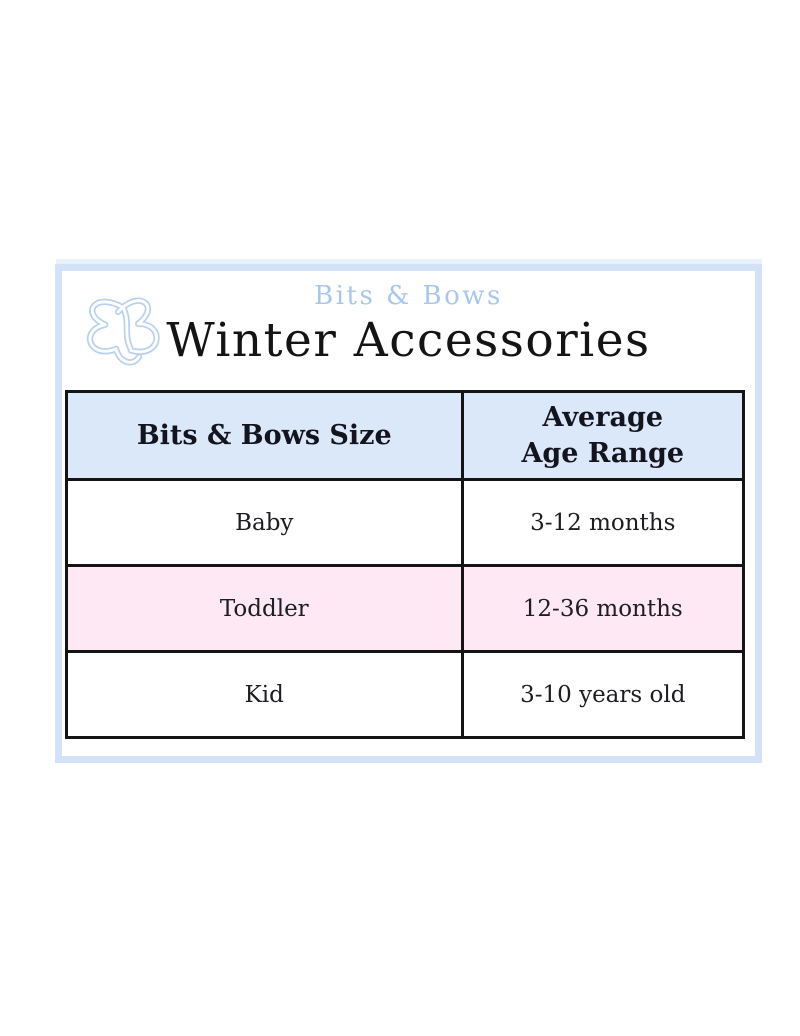  Describe the element at coordinates (123, 331) in the screenshot. I see `bits-and-bows-monogram-icon` at that location.